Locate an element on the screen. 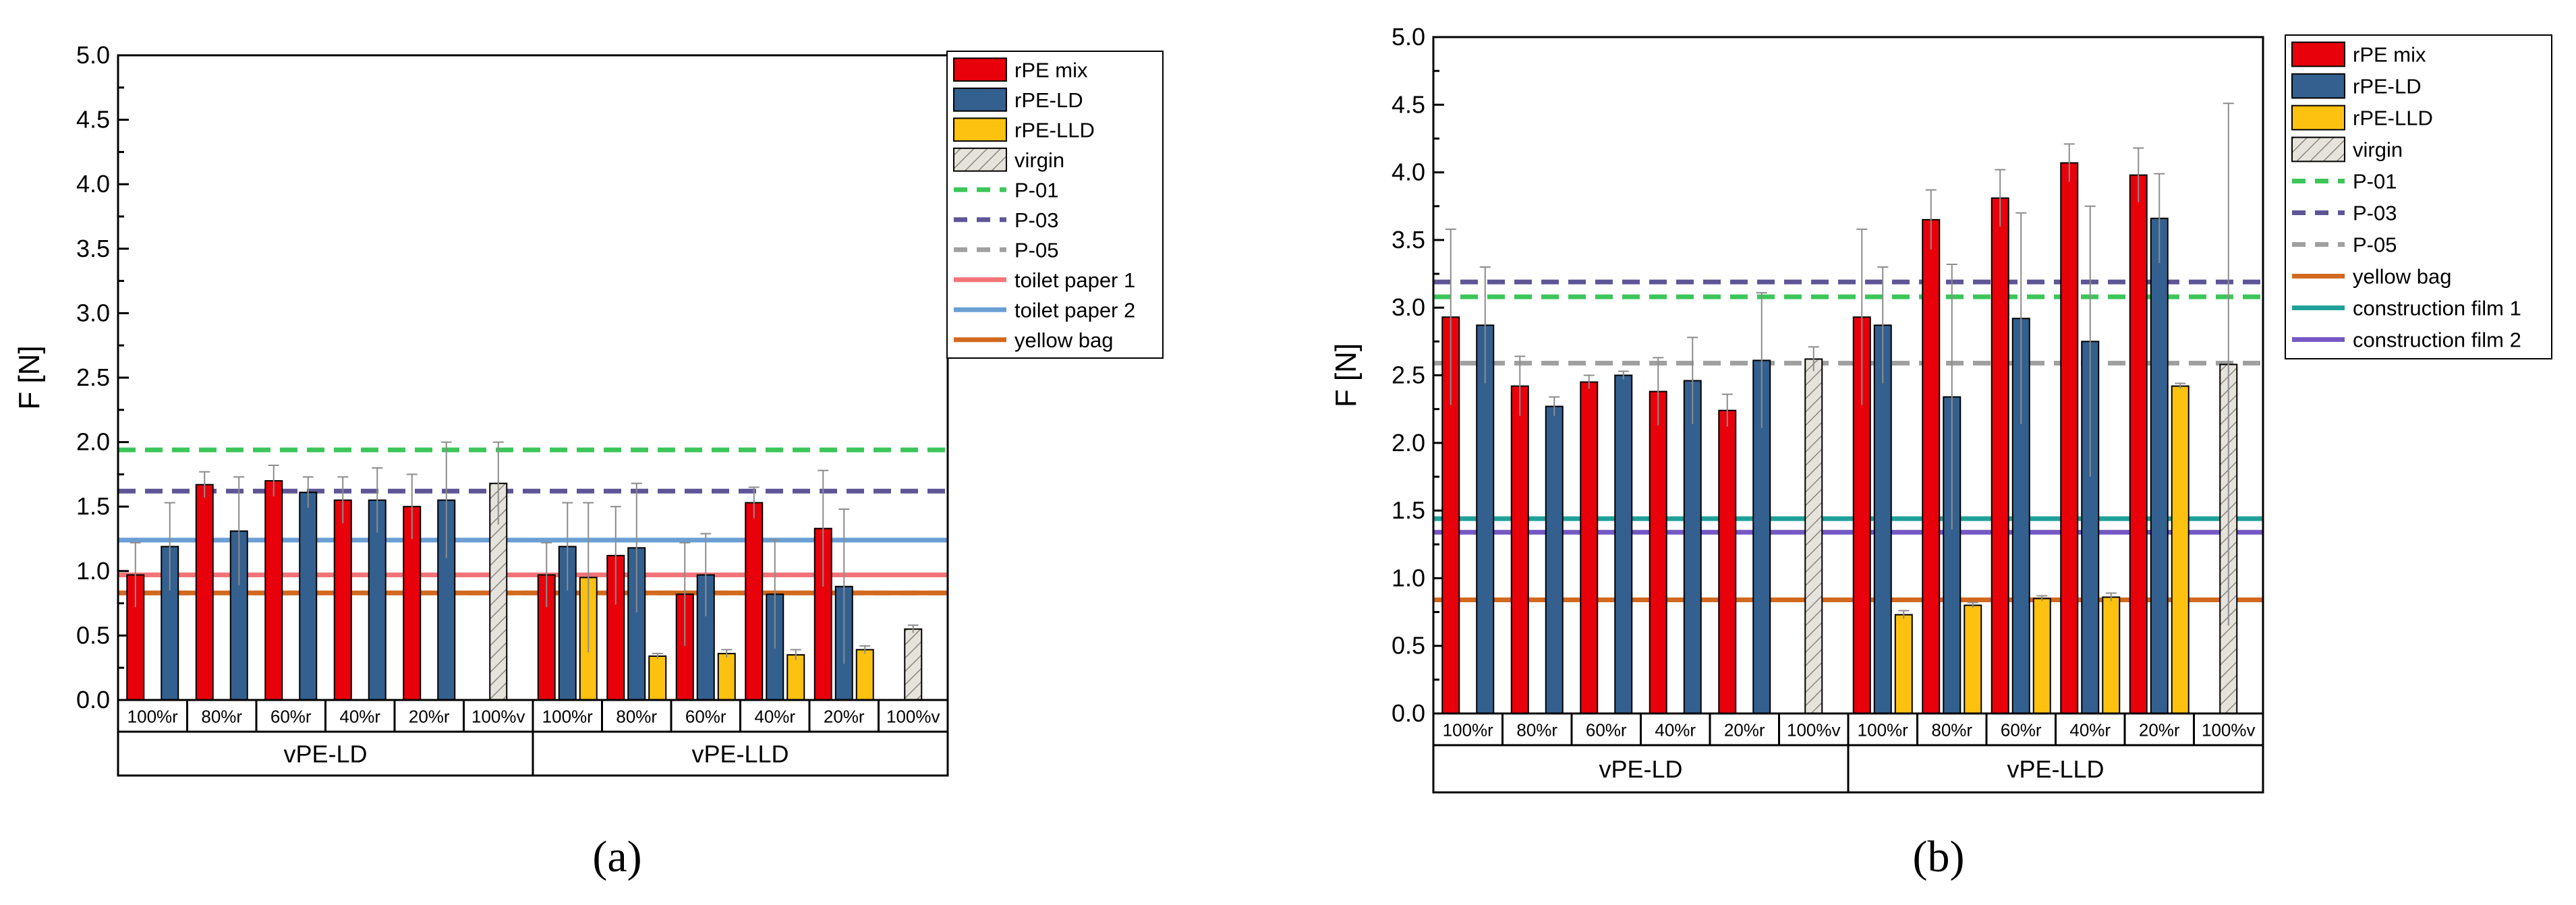 This screenshot has width=2576, height=905. legend-label-toilet-paper-1: toilet paper 1 is located at coordinates (1074, 280).